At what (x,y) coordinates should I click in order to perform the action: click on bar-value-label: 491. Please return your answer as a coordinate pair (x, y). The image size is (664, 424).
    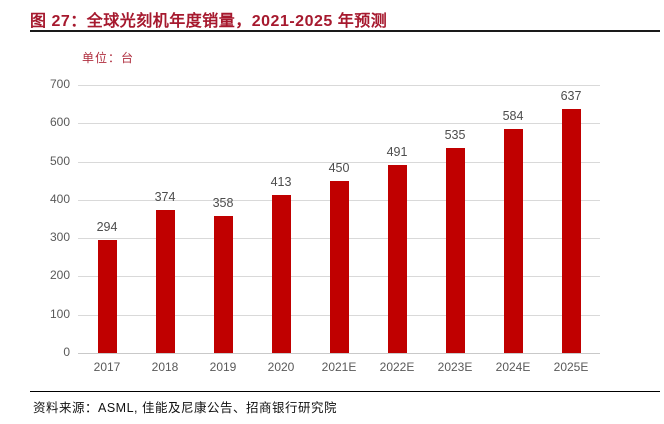
    Looking at the image, I should click on (397, 152).